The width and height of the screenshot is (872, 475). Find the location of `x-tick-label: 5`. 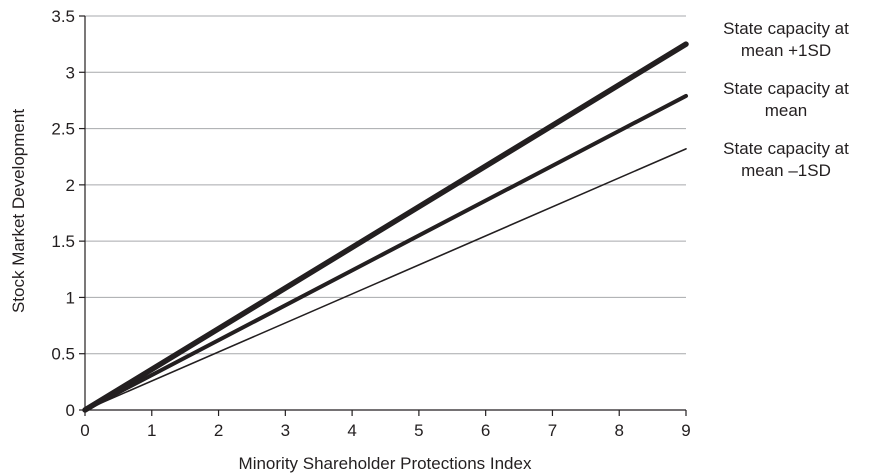

x-tick-label: 5 is located at coordinates (418, 430).